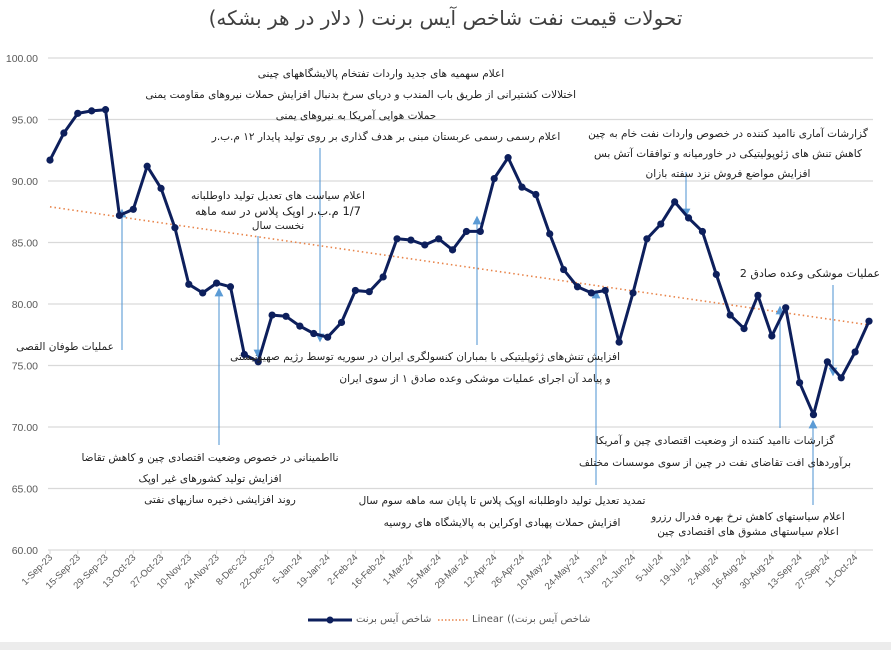  Describe the element at coordinates (25, 244) in the screenshot. I see `y-tick-label: 85.00` at that location.